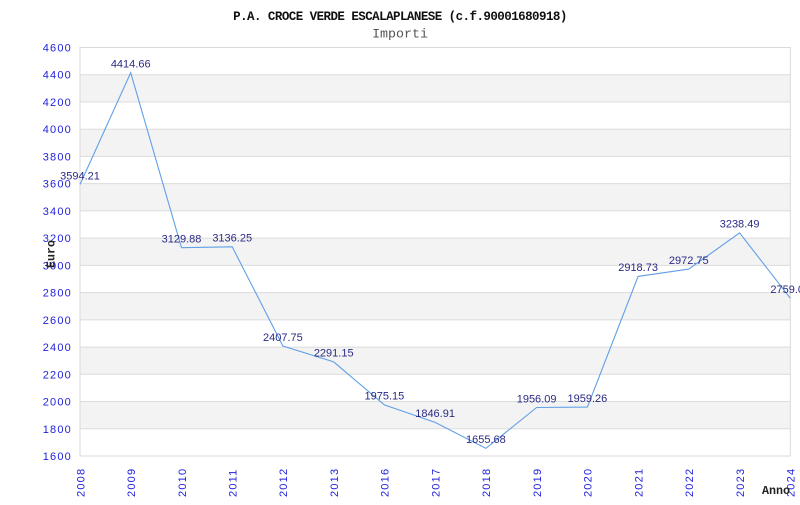 The height and width of the screenshot is (505, 800). I want to click on svg-text: 2008, so click(81, 482).